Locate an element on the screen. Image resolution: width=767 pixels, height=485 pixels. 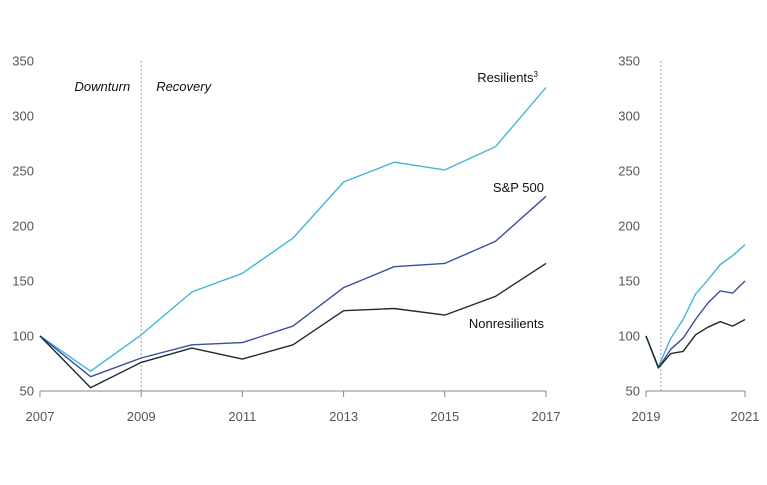
panel1-x-tick-label: 2007 is located at coordinates (40, 416).